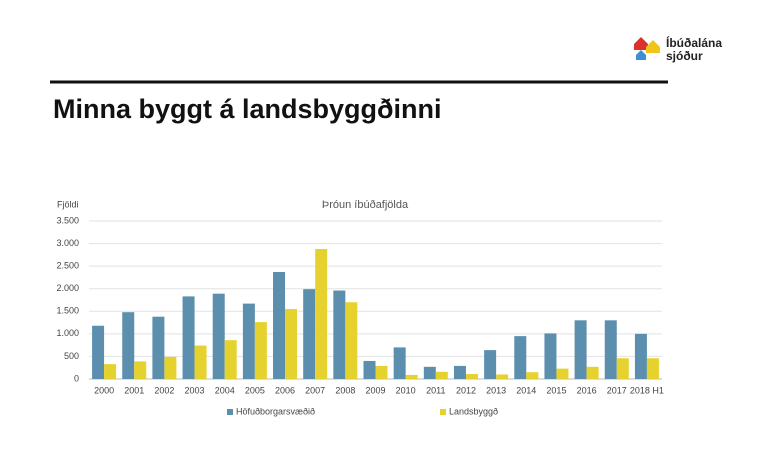  Describe the element at coordinates (225, 390) in the screenshot. I see `x-tick-label: 2004` at that location.